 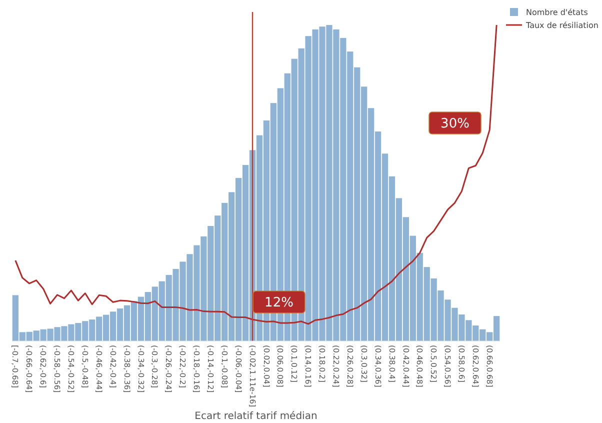 What do you see at coordinates (455, 124) in the screenshot?
I see `annotation: 30%` at bounding box center [455, 124].